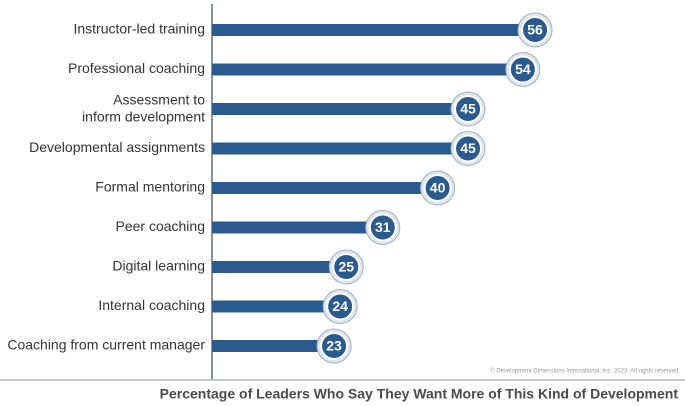 The height and width of the screenshot is (406, 685). Describe the element at coordinates (136, 68) in the screenshot. I see `category-label: Professional coaching` at that location.